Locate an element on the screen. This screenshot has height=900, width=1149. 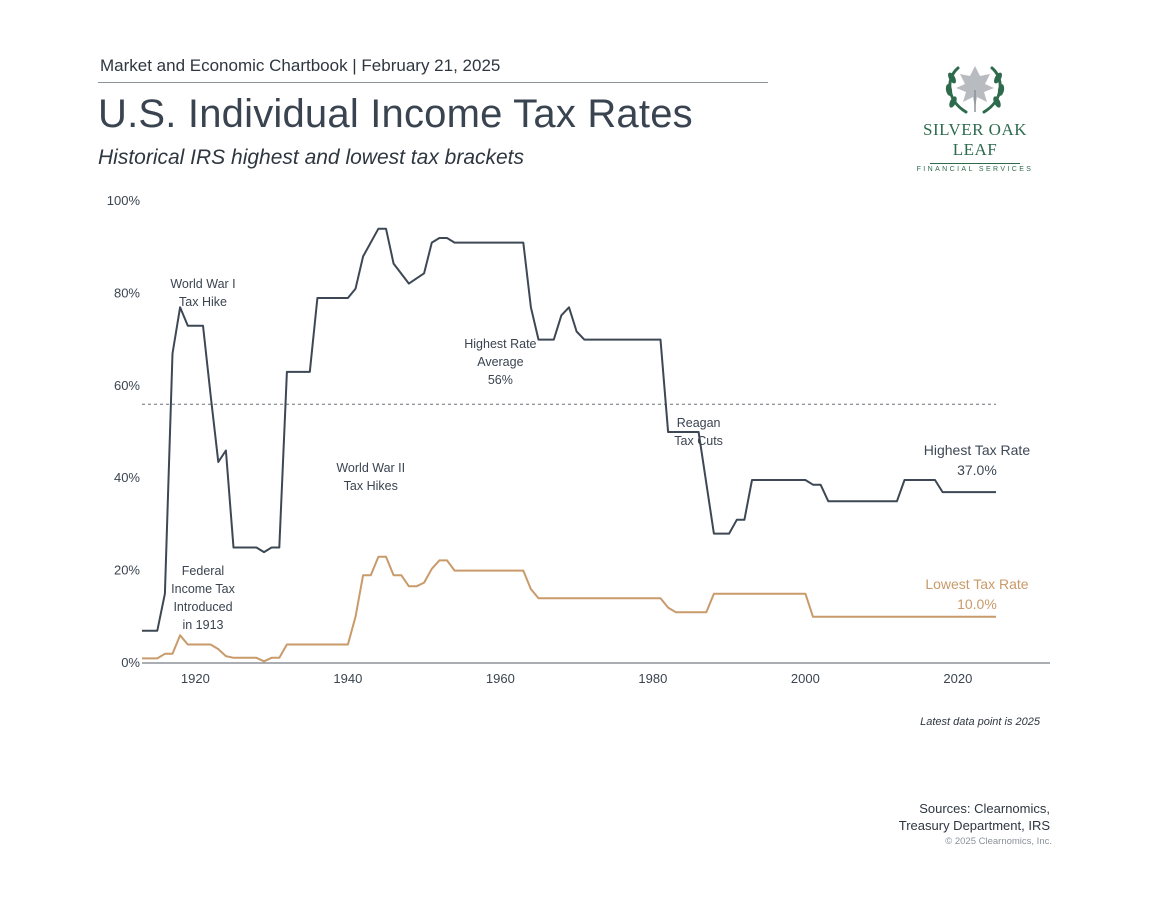
series-line-lowest-tax-rate is located at coordinates (569, 609).